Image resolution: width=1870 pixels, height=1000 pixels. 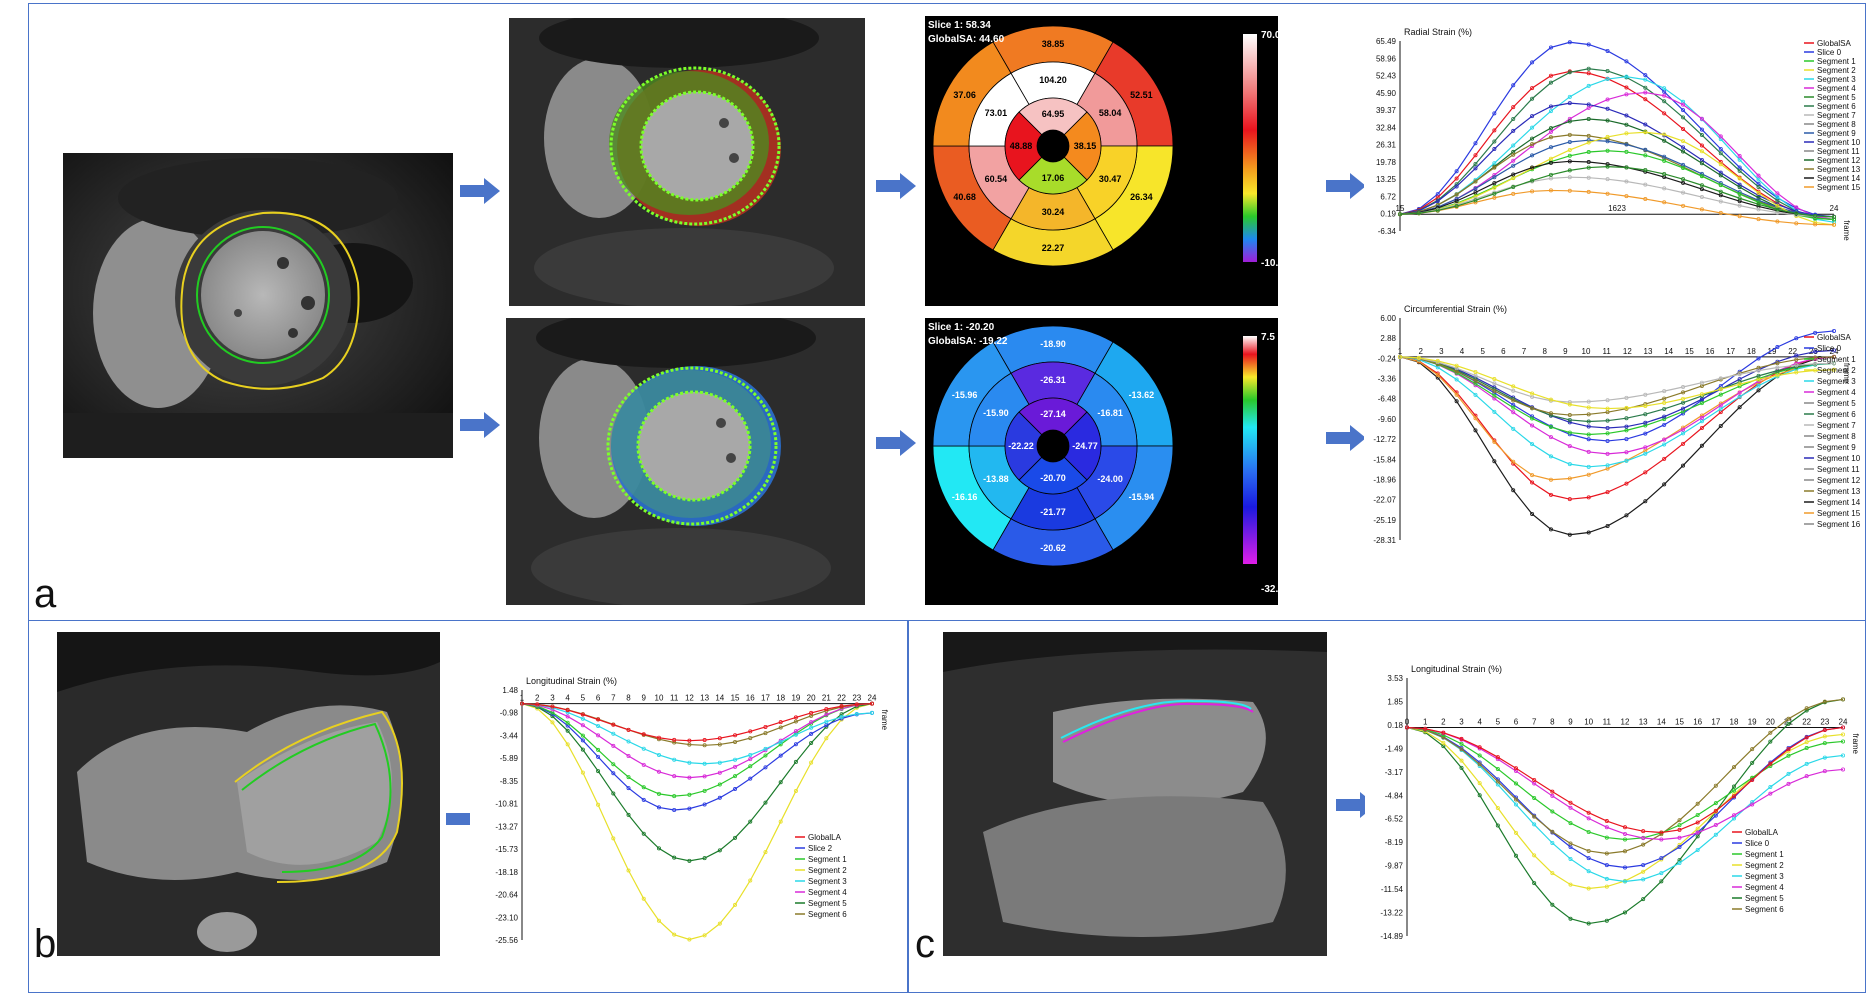 I want to click on arrow-right-icon, so click(x=896, y=186).